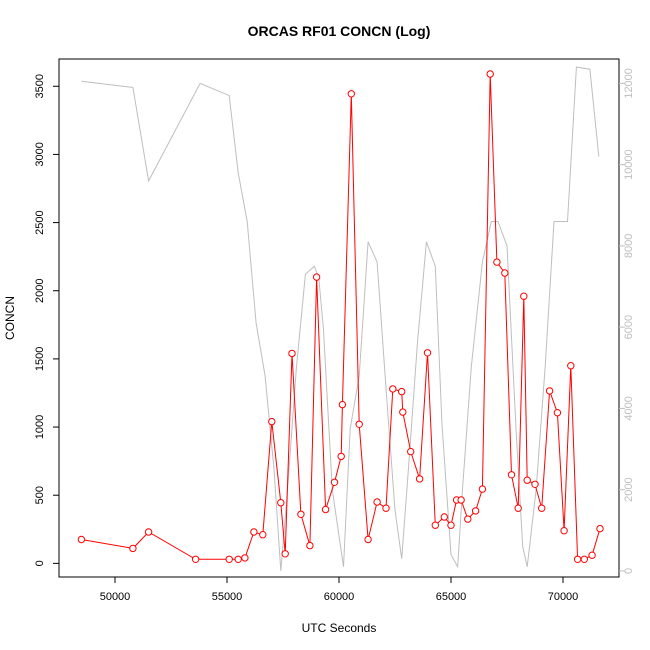  I want to click on x-tick-label: 65000, so click(451, 597).